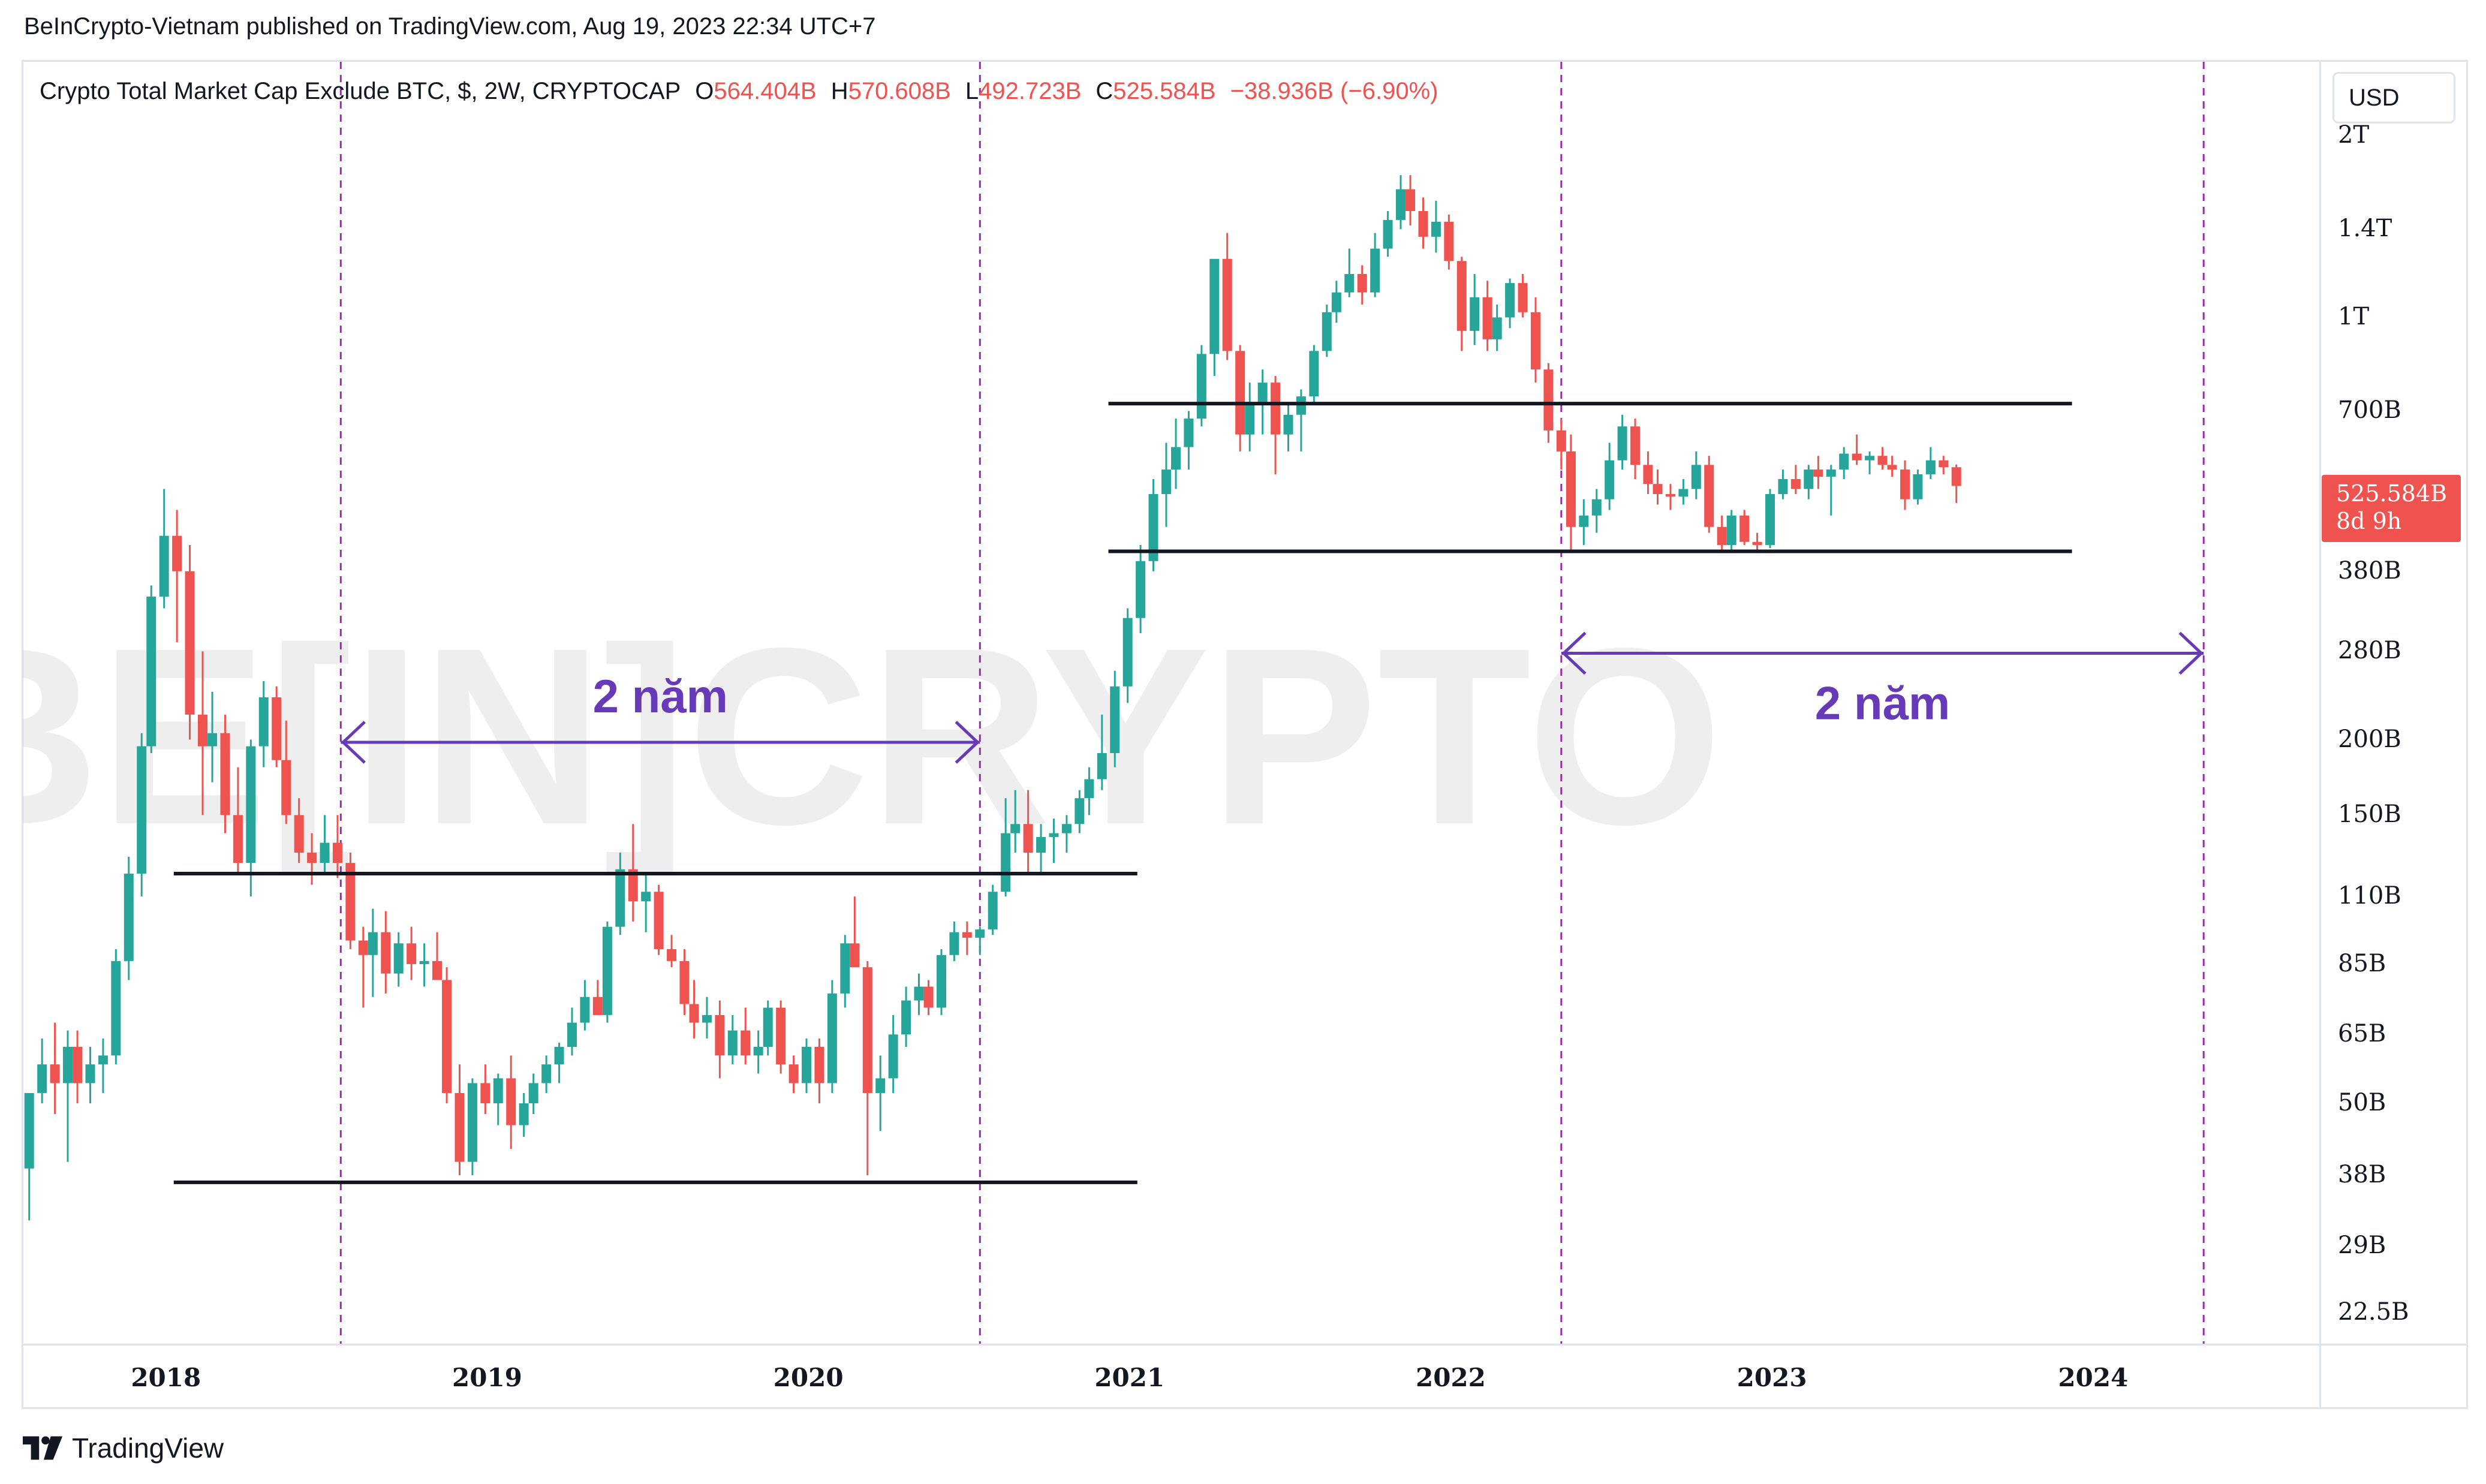 The height and width of the screenshot is (1484, 2486). Describe the element at coordinates (1882, 680) in the screenshot. I see `range-arrow: 2 năm` at that location.